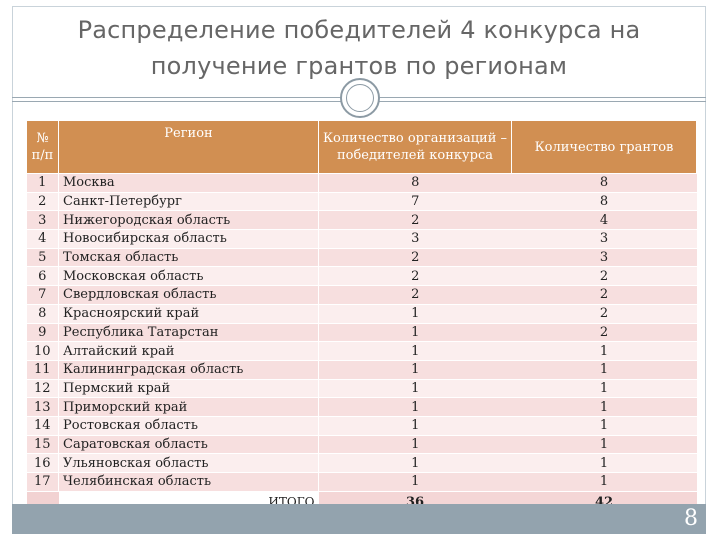  What do you see at coordinates (188, 257) in the screenshot?
I see `row-region: Томская область` at bounding box center [188, 257].